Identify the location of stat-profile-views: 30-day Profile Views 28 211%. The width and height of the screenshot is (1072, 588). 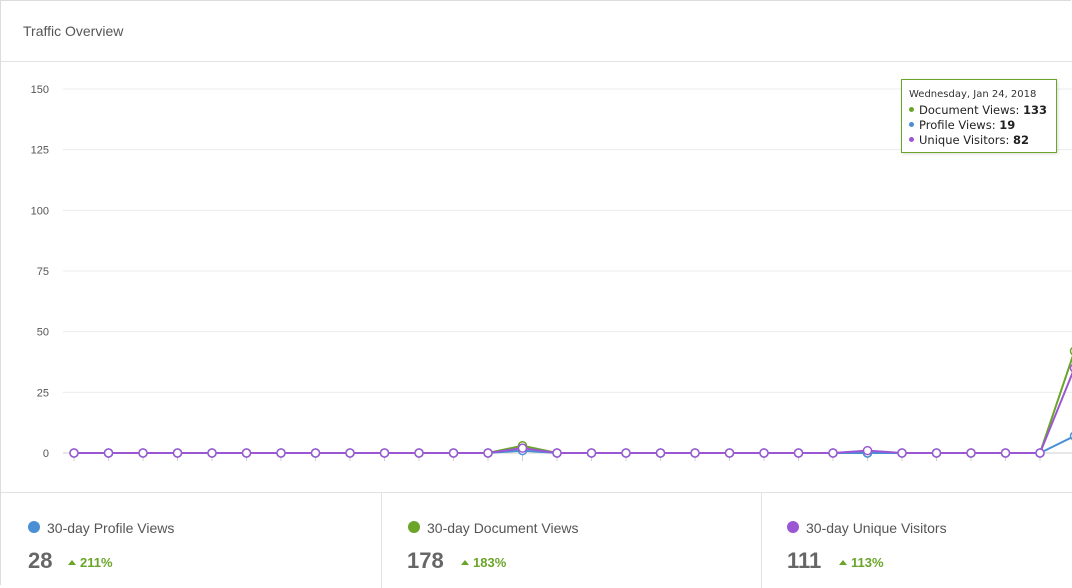
(191, 540).